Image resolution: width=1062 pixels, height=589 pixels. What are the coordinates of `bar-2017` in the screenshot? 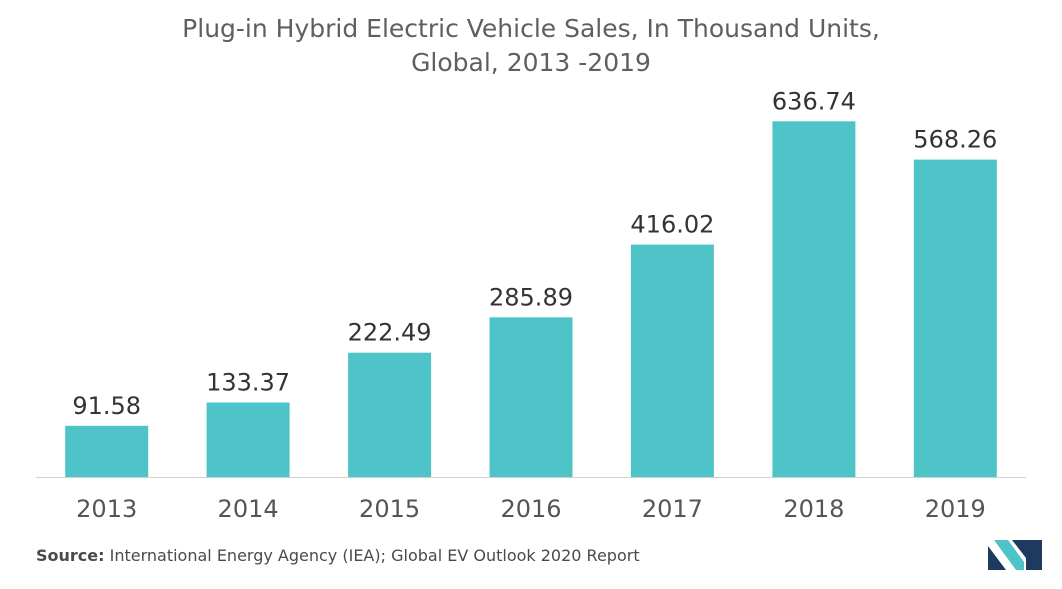 It's located at (672, 360).